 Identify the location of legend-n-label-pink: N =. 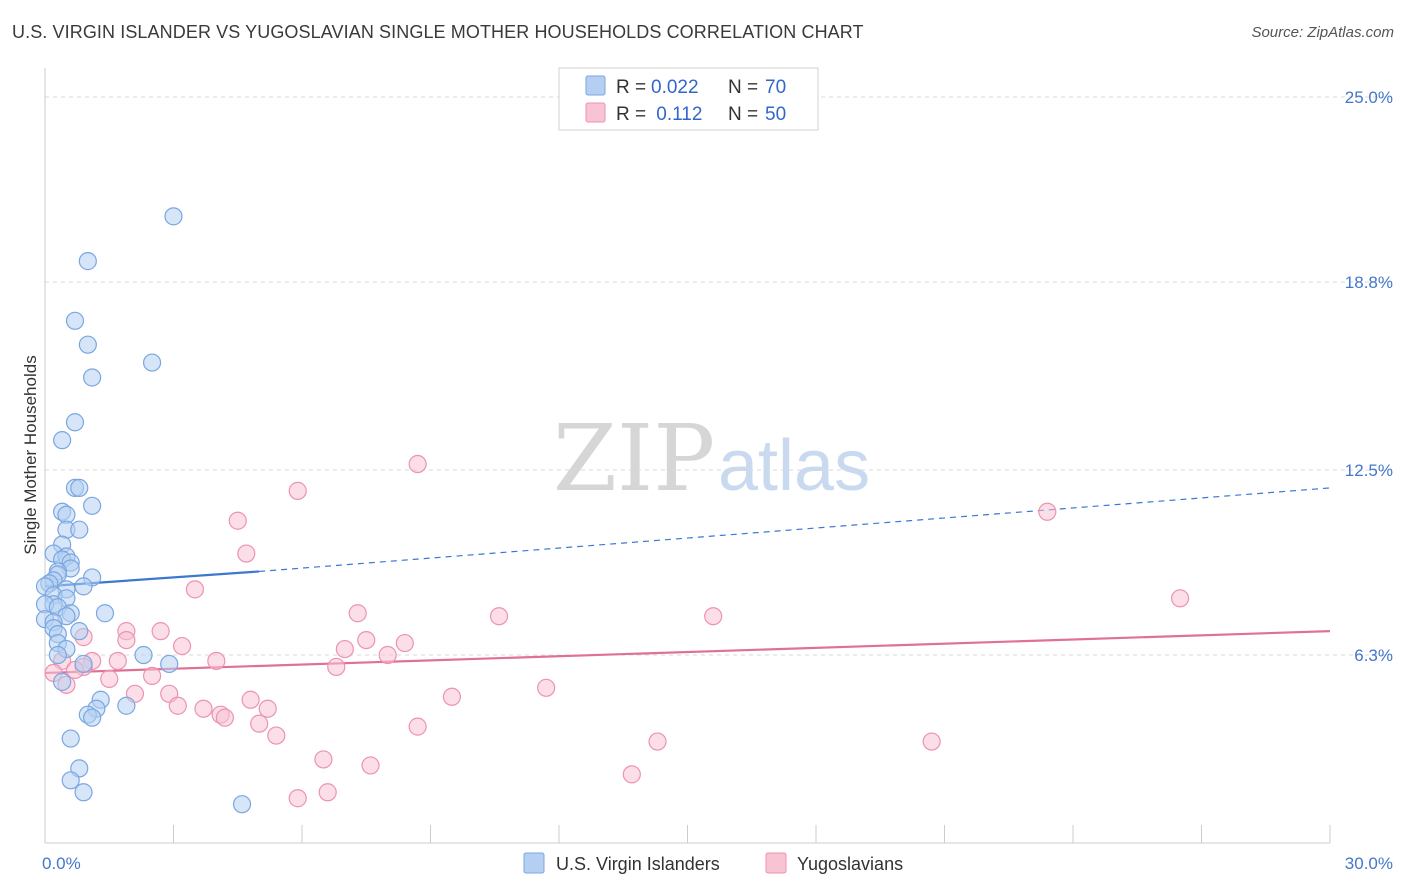
(743, 114).